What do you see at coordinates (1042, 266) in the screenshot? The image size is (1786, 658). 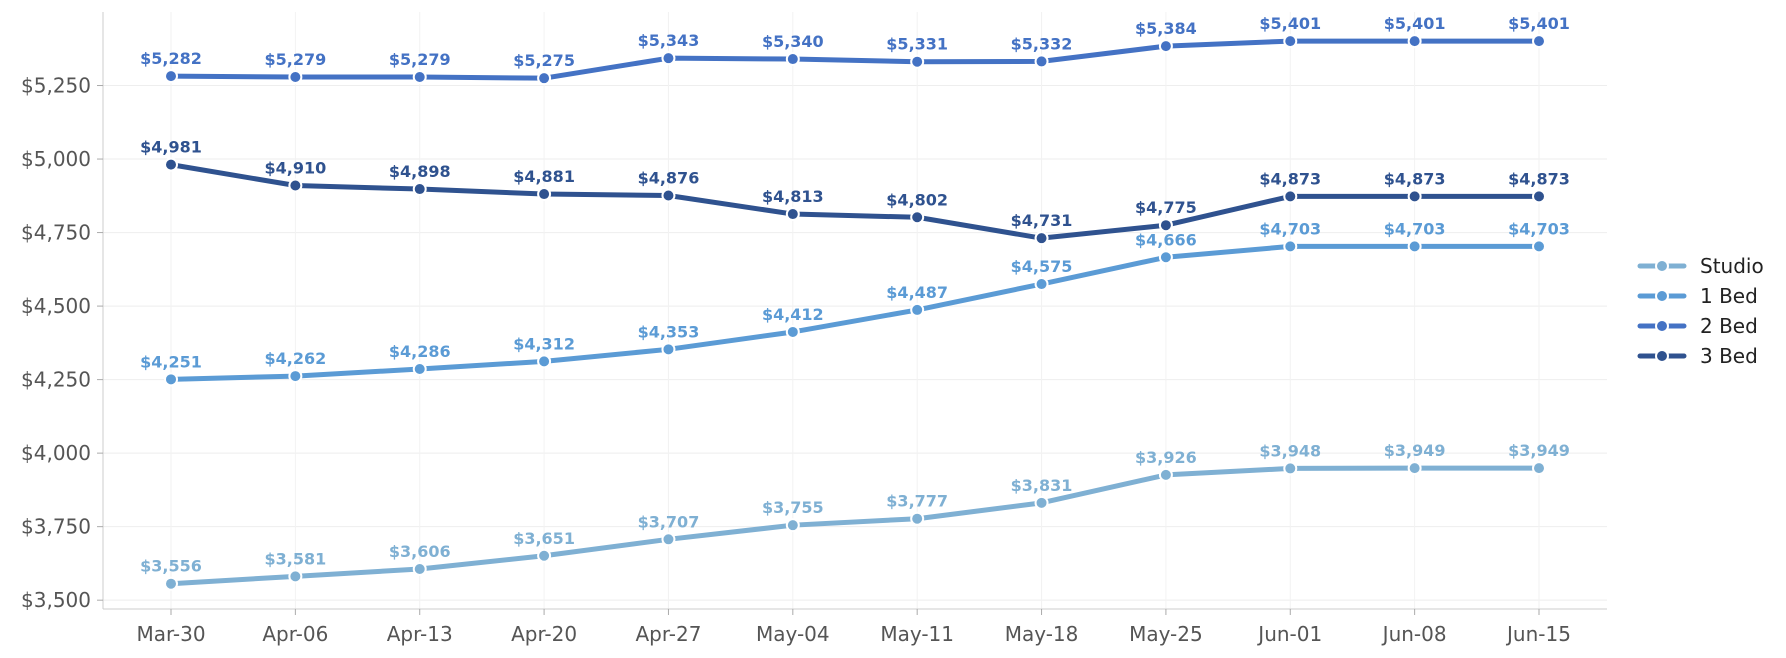 I see `data-label: $4,575` at bounding box center [1042, 266].